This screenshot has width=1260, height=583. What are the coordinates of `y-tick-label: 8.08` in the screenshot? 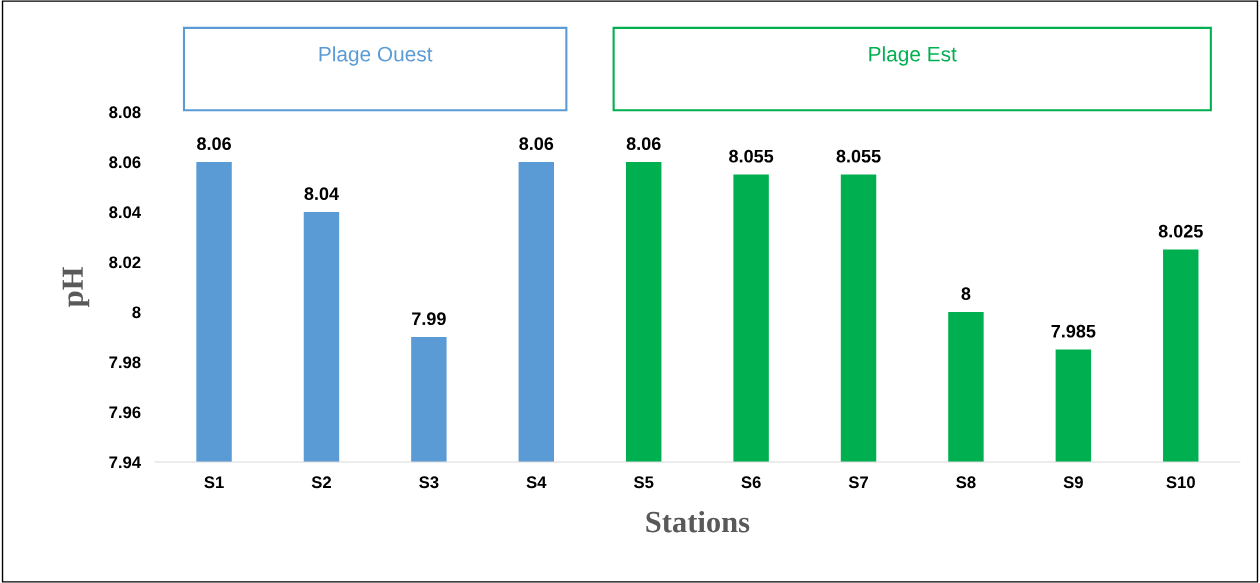 It's located at (125, 112).